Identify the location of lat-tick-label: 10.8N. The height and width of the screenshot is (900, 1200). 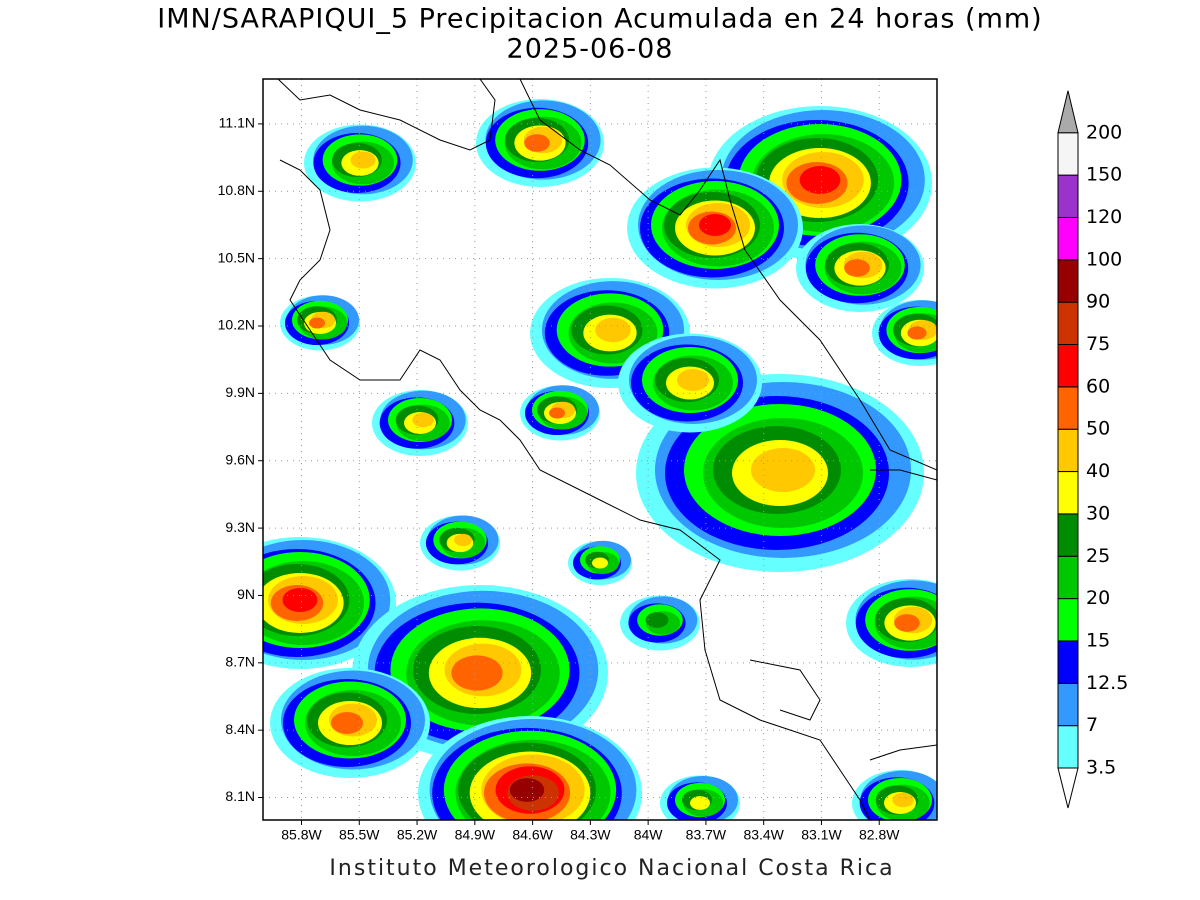
(236, 190).